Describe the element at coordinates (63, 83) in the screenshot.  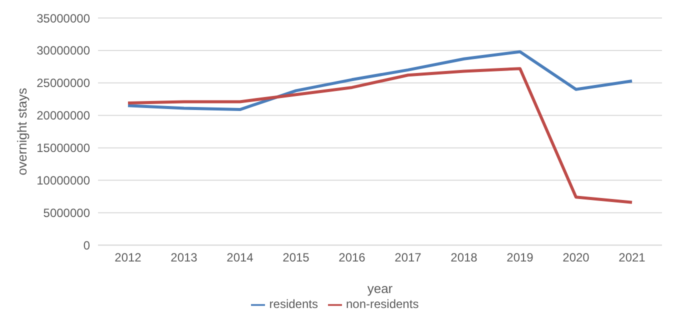
I see `y-tick-label: 25000000` at that location.